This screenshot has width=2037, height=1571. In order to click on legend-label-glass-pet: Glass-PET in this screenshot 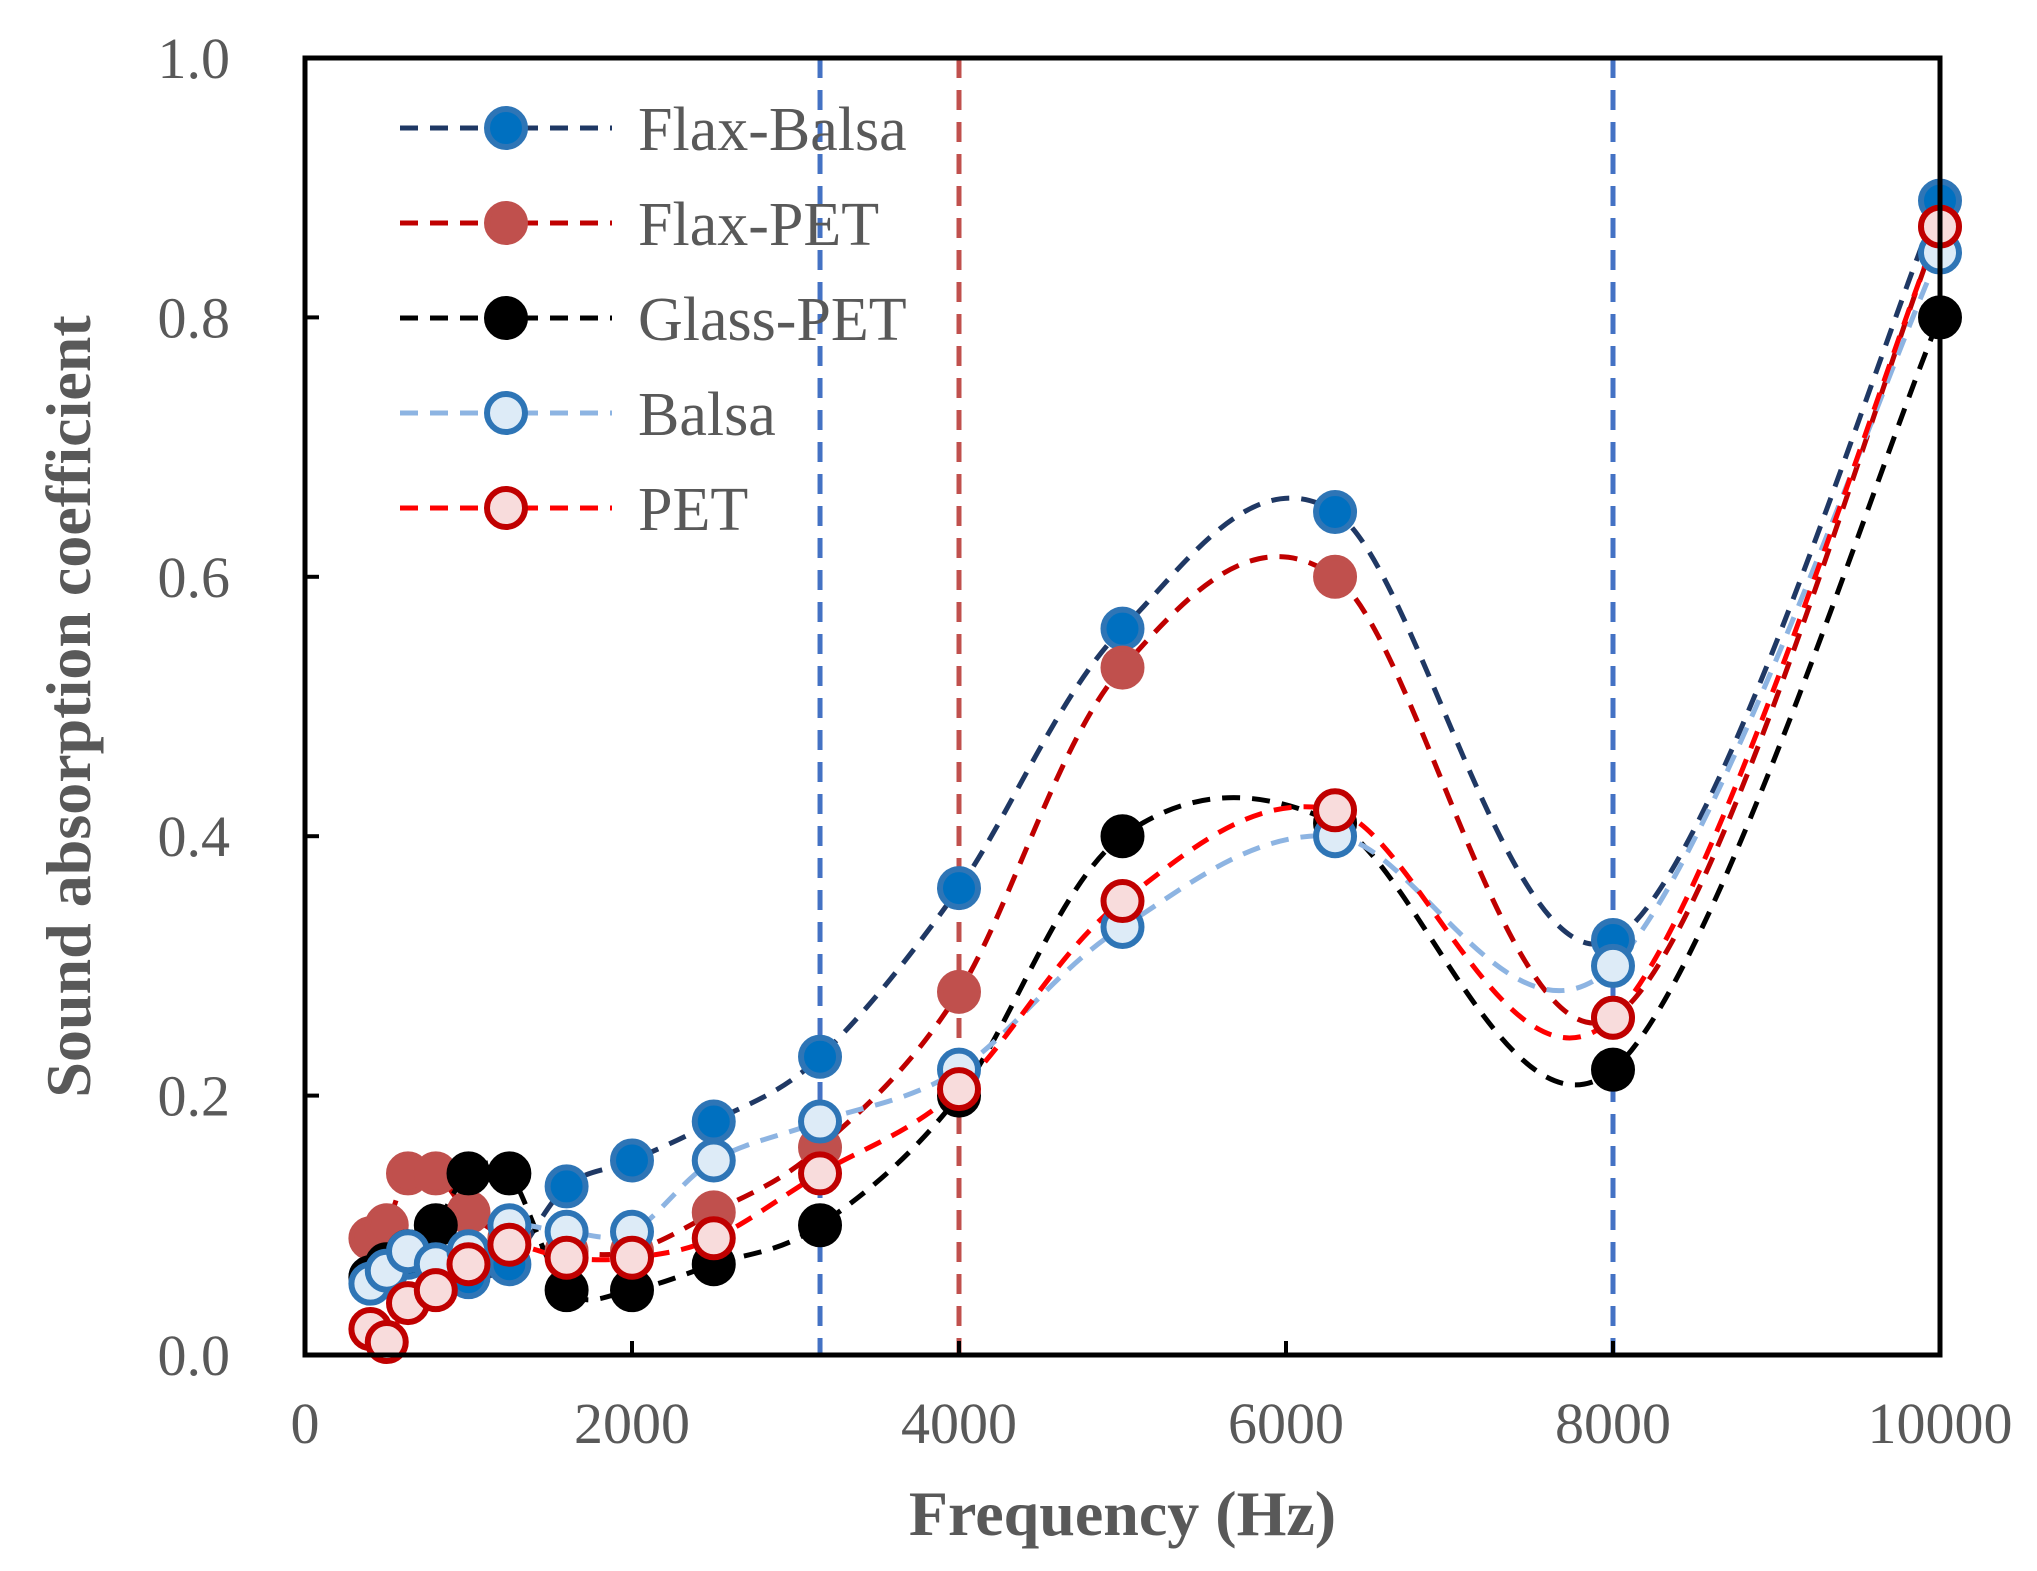, I will do `click(772, 320)`.